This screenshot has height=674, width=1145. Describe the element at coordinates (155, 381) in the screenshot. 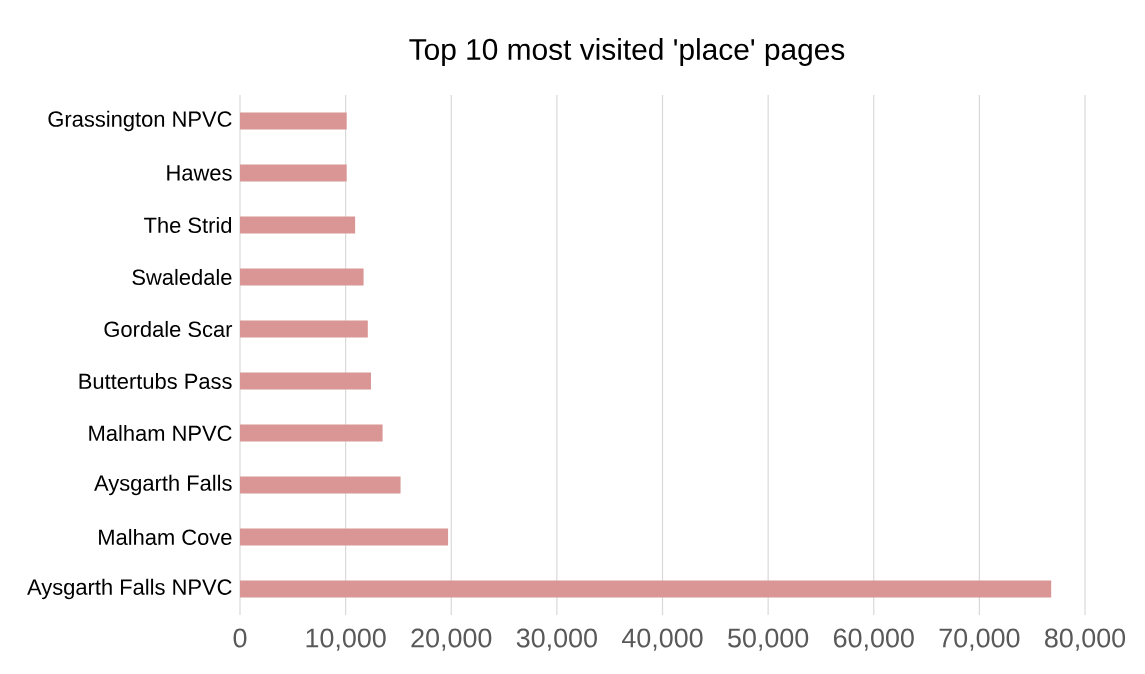

I see `y-tick-label: Buttertubs Pass` at that location.